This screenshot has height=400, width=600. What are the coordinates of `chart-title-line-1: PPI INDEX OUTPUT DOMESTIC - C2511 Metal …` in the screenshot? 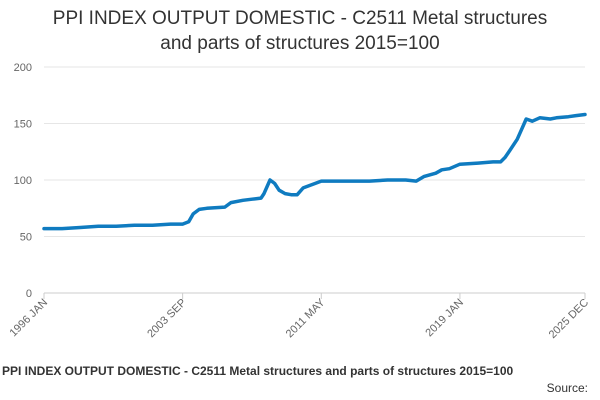 It's located at (300, 18).